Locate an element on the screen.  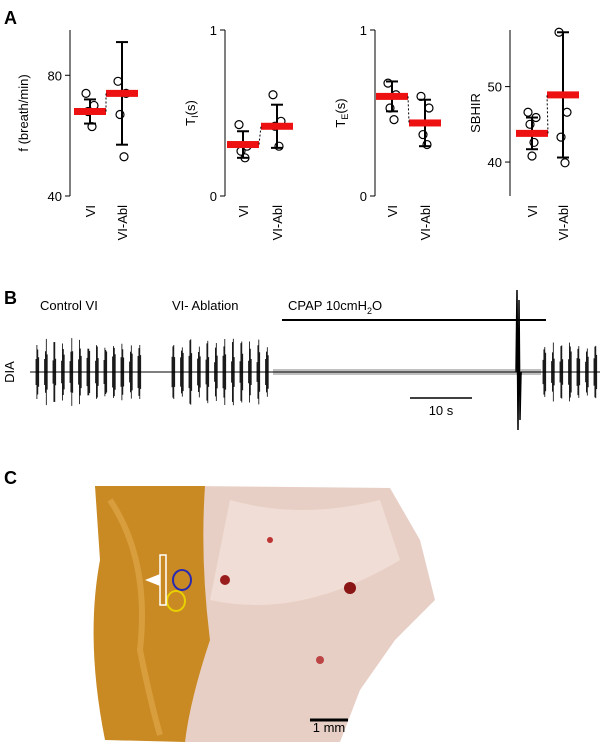
trace-spike is located at coordinates (518, 360).